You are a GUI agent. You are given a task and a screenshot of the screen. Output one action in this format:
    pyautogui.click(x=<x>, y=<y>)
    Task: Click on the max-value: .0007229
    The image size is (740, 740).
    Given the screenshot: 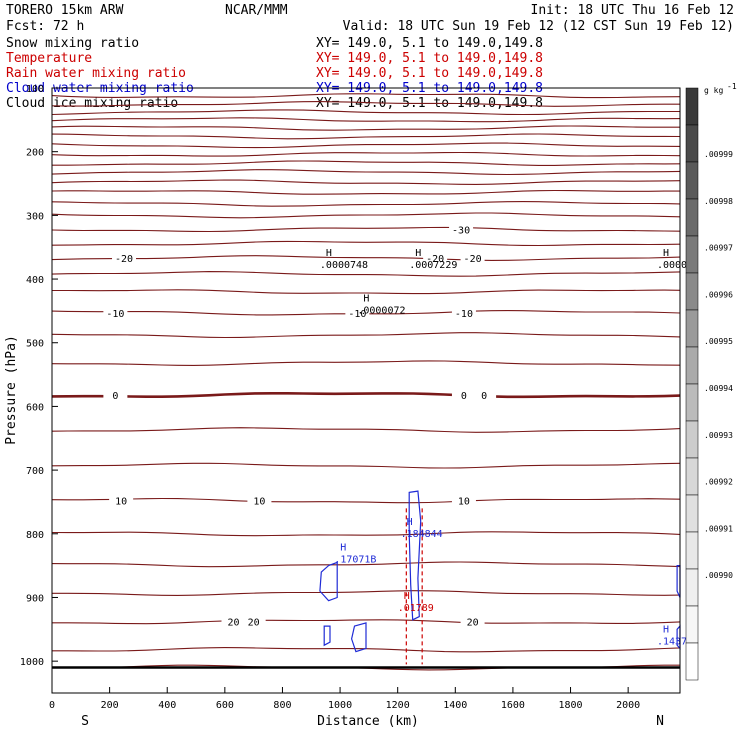 What is the action you would take?
    pyautogui.click(x=433, y=265)
    